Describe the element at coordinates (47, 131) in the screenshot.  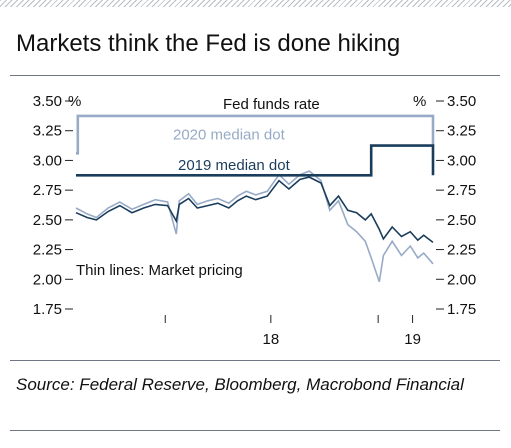
I see `y-tick-label-left: 3.25` at that location.